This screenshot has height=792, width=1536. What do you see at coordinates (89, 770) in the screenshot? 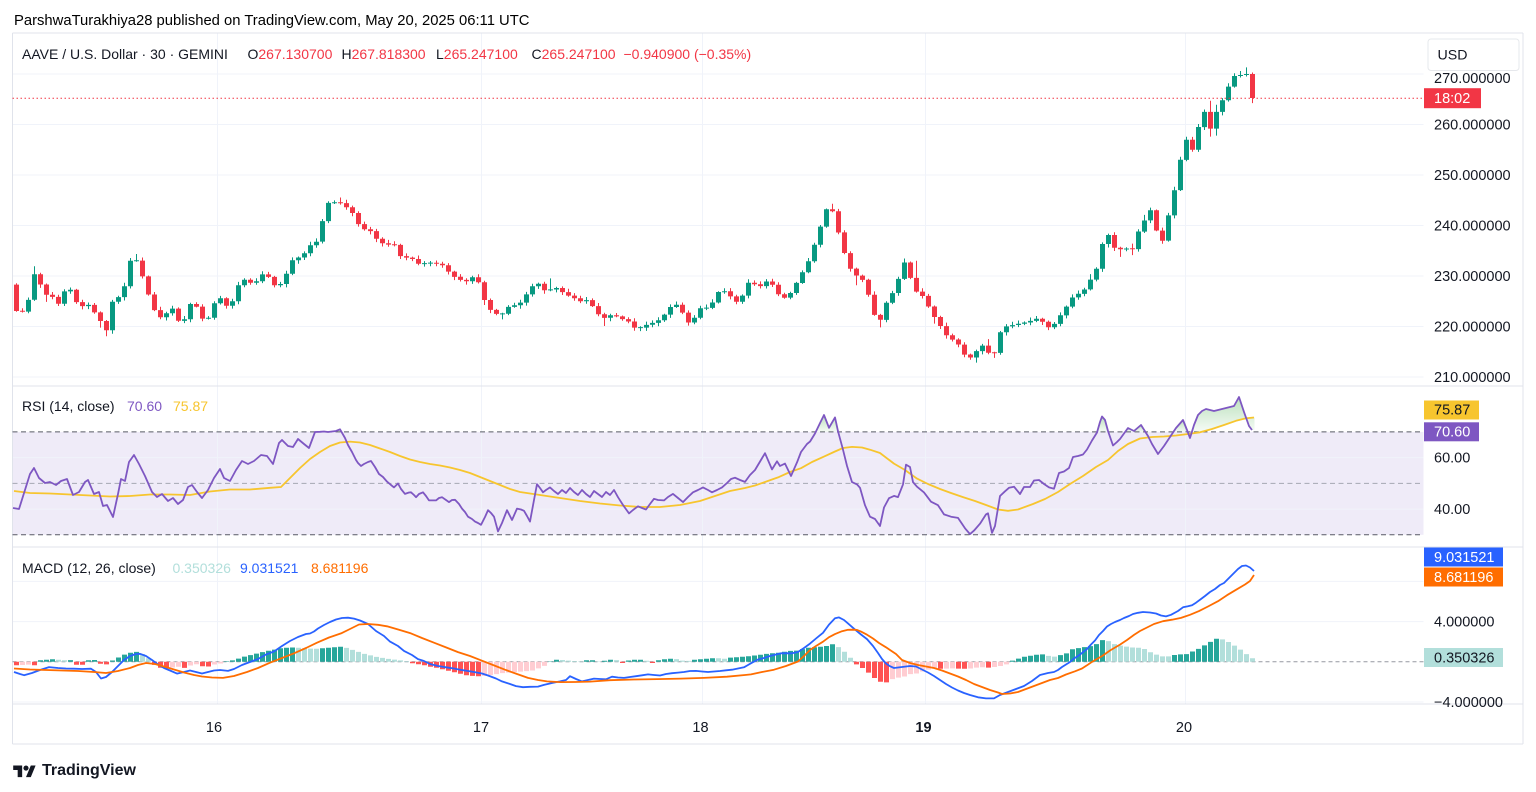
I see `svg-text: TradingView` at bounding box center [89, 770].